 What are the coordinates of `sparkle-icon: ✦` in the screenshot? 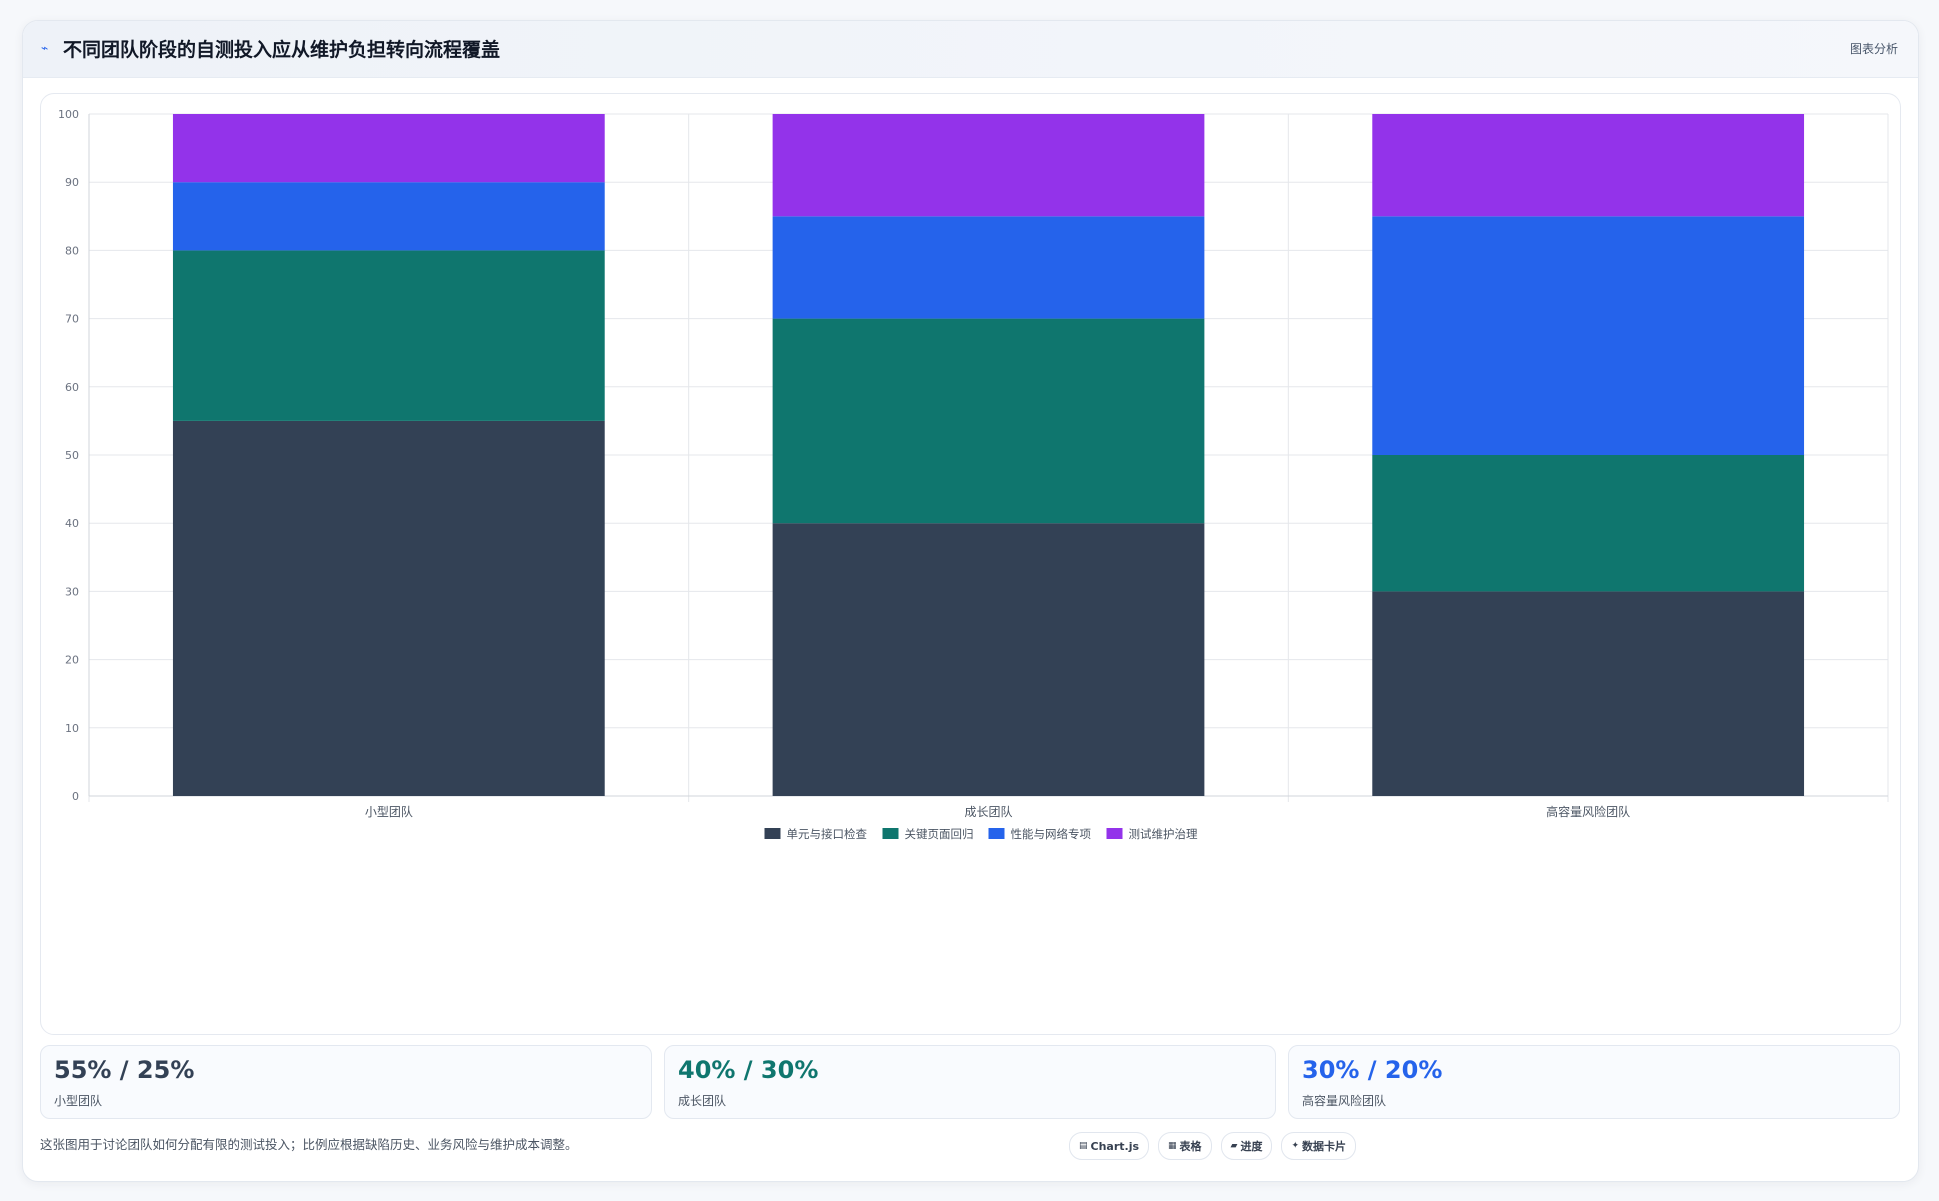 It's located at (1295, 1146).